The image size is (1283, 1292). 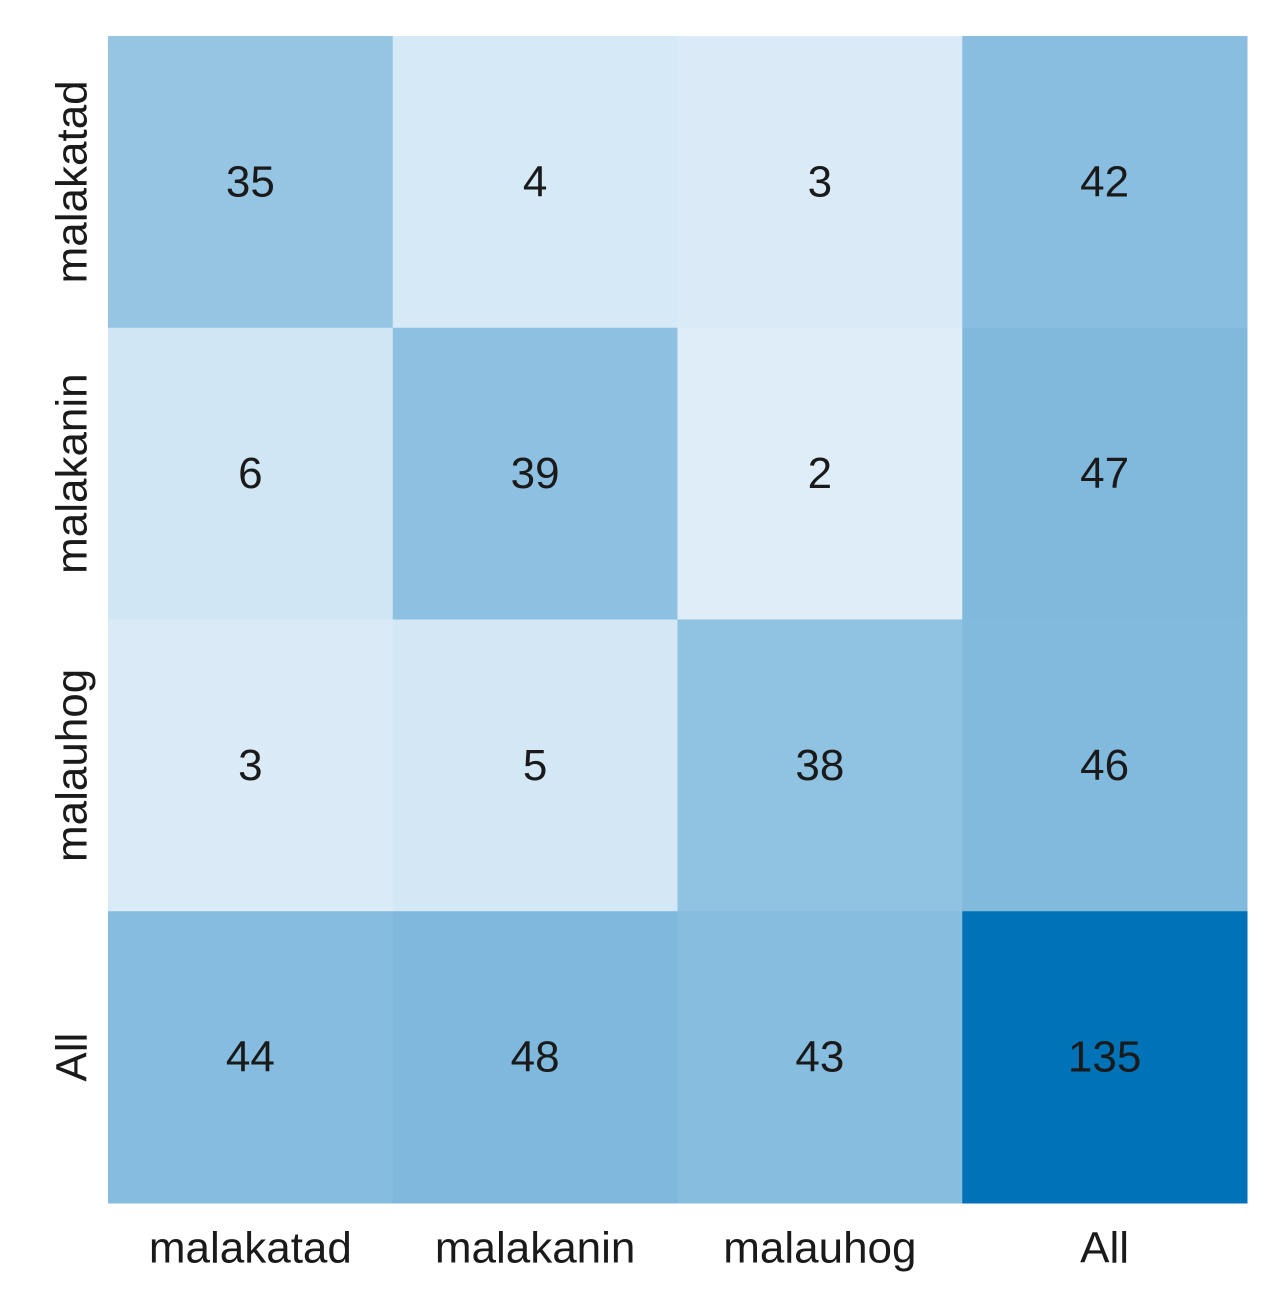 I want to click on heatmap-cell-All-All, so click(x=1105, y=1057).